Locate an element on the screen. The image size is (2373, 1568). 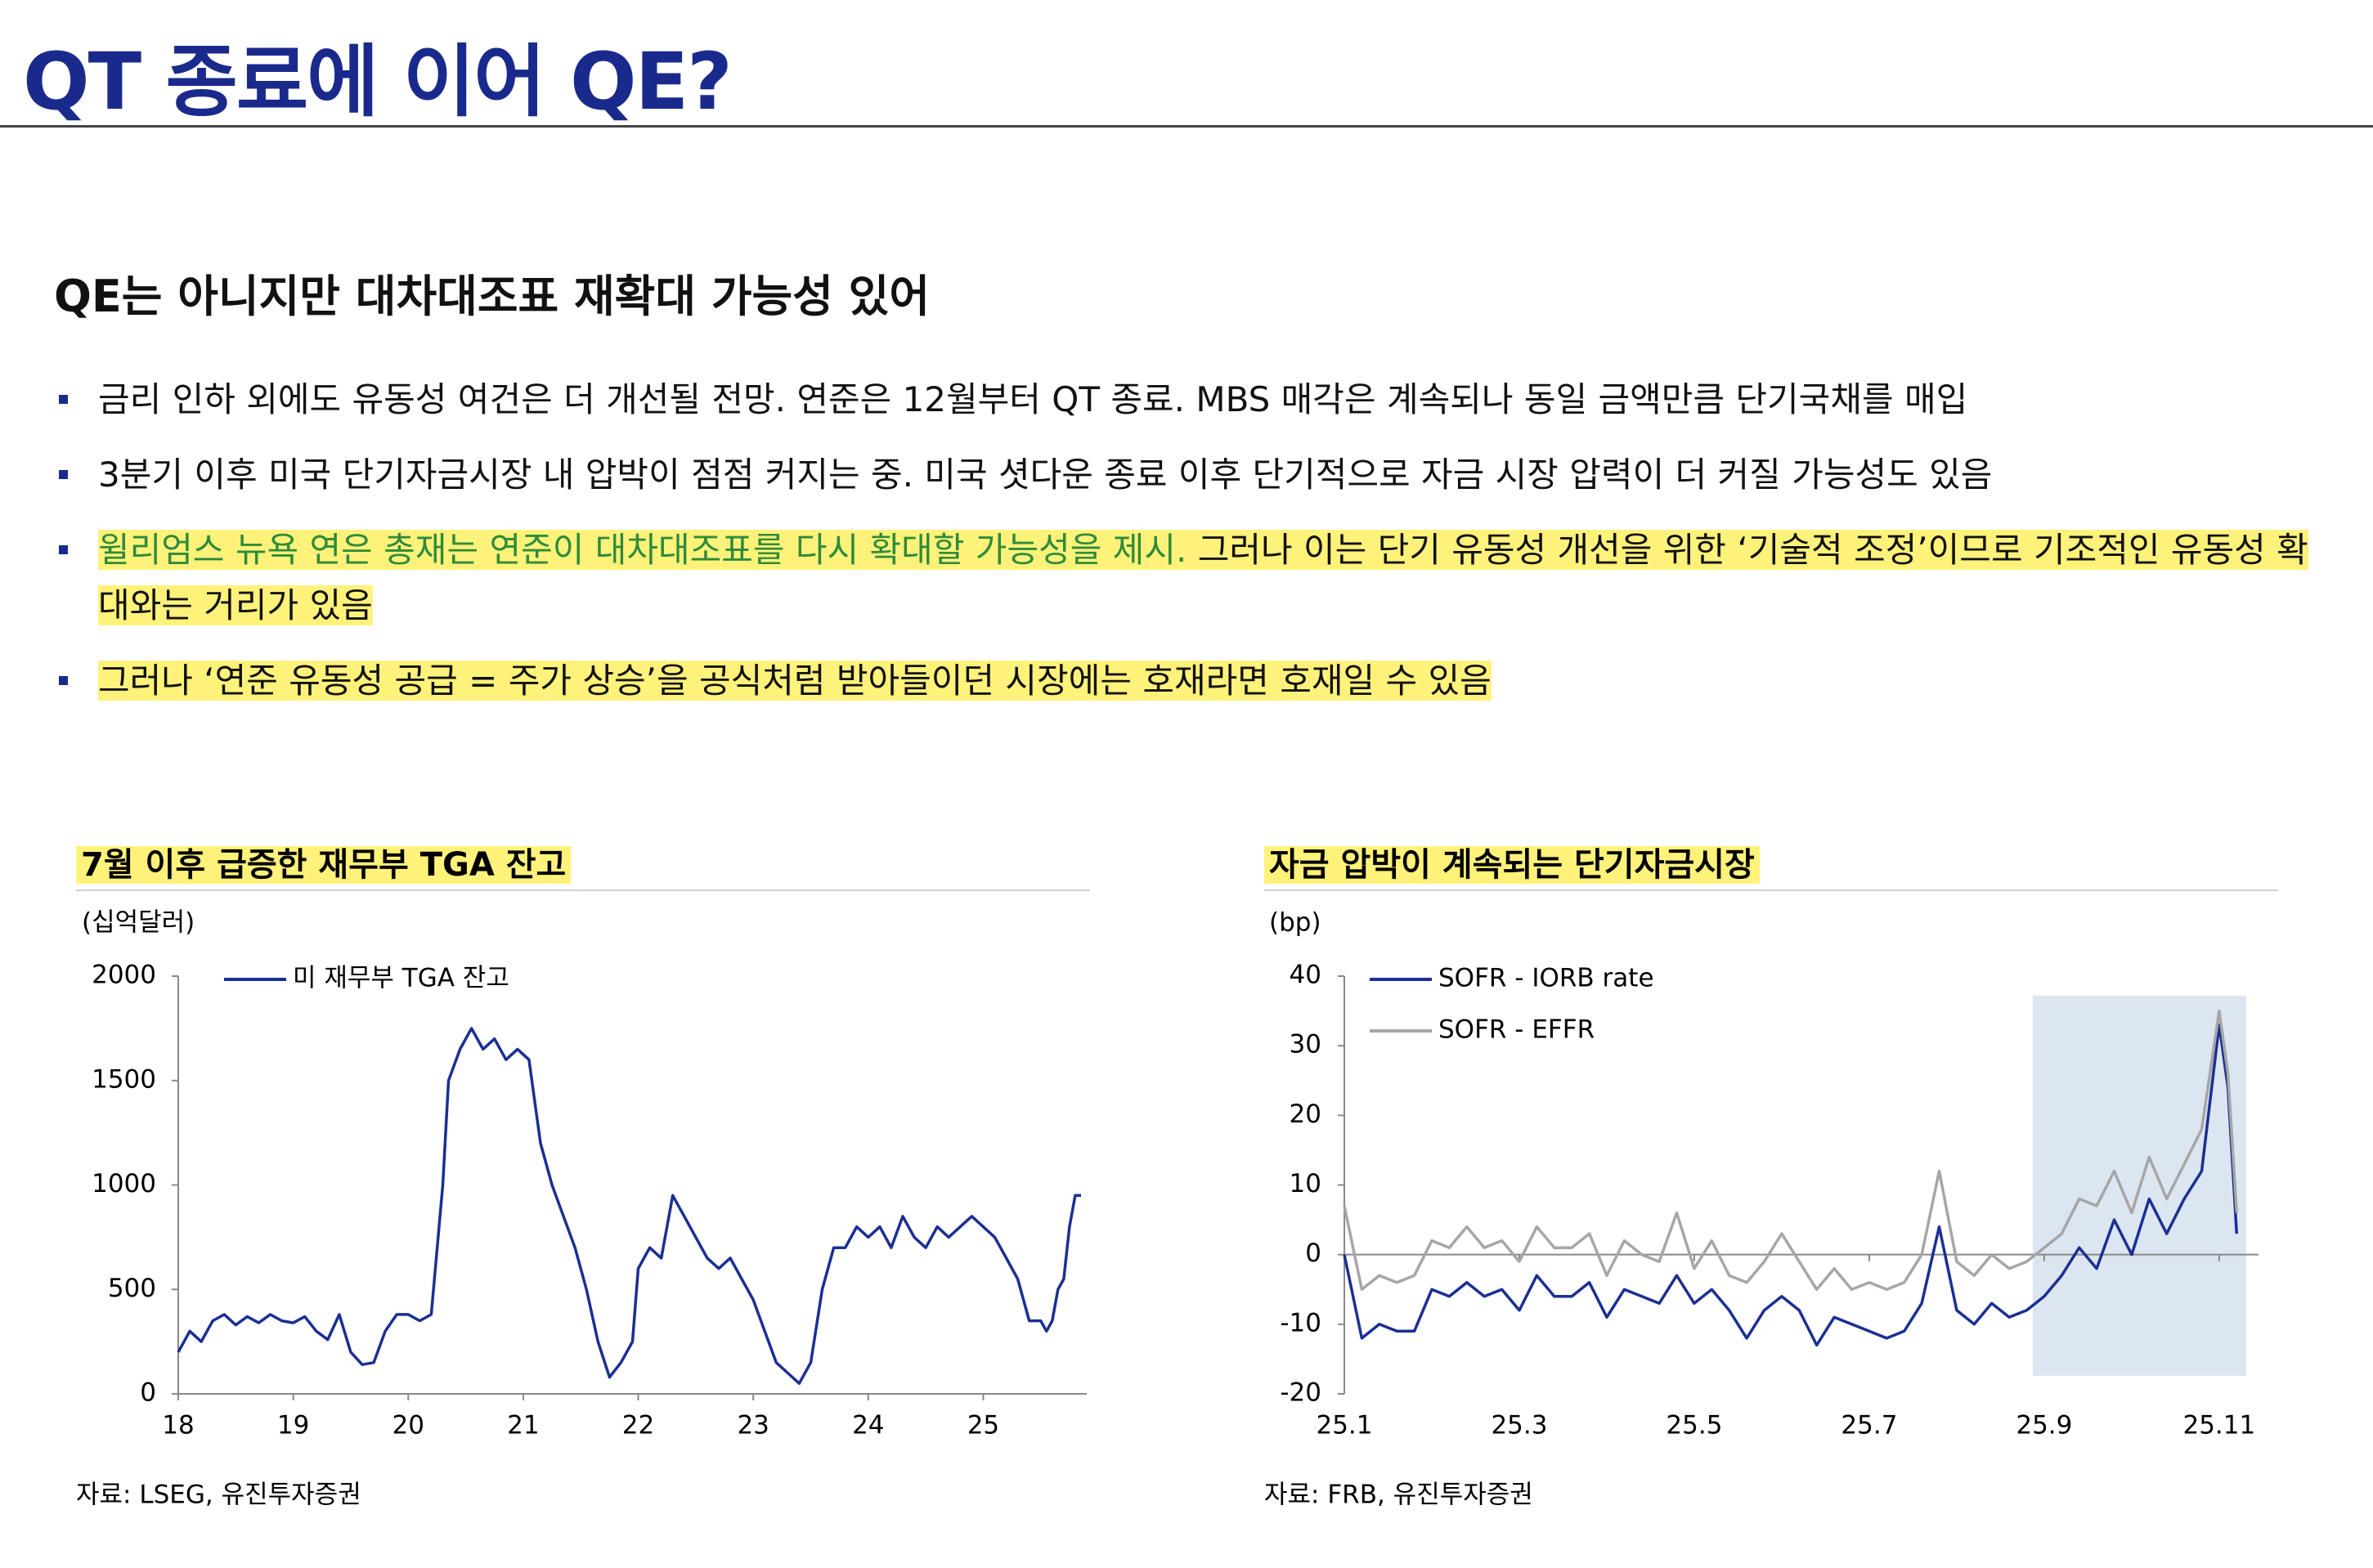
x-tick-label: 25.3 is located at coordinates (1519, 1426).